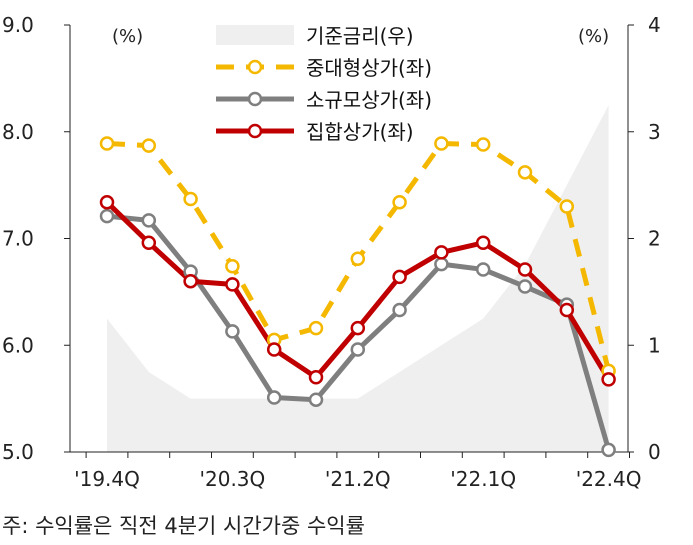 The height and width of the screenshot is (545, 693). I want to click on left-axis-unit: (%), so click(127, 36).